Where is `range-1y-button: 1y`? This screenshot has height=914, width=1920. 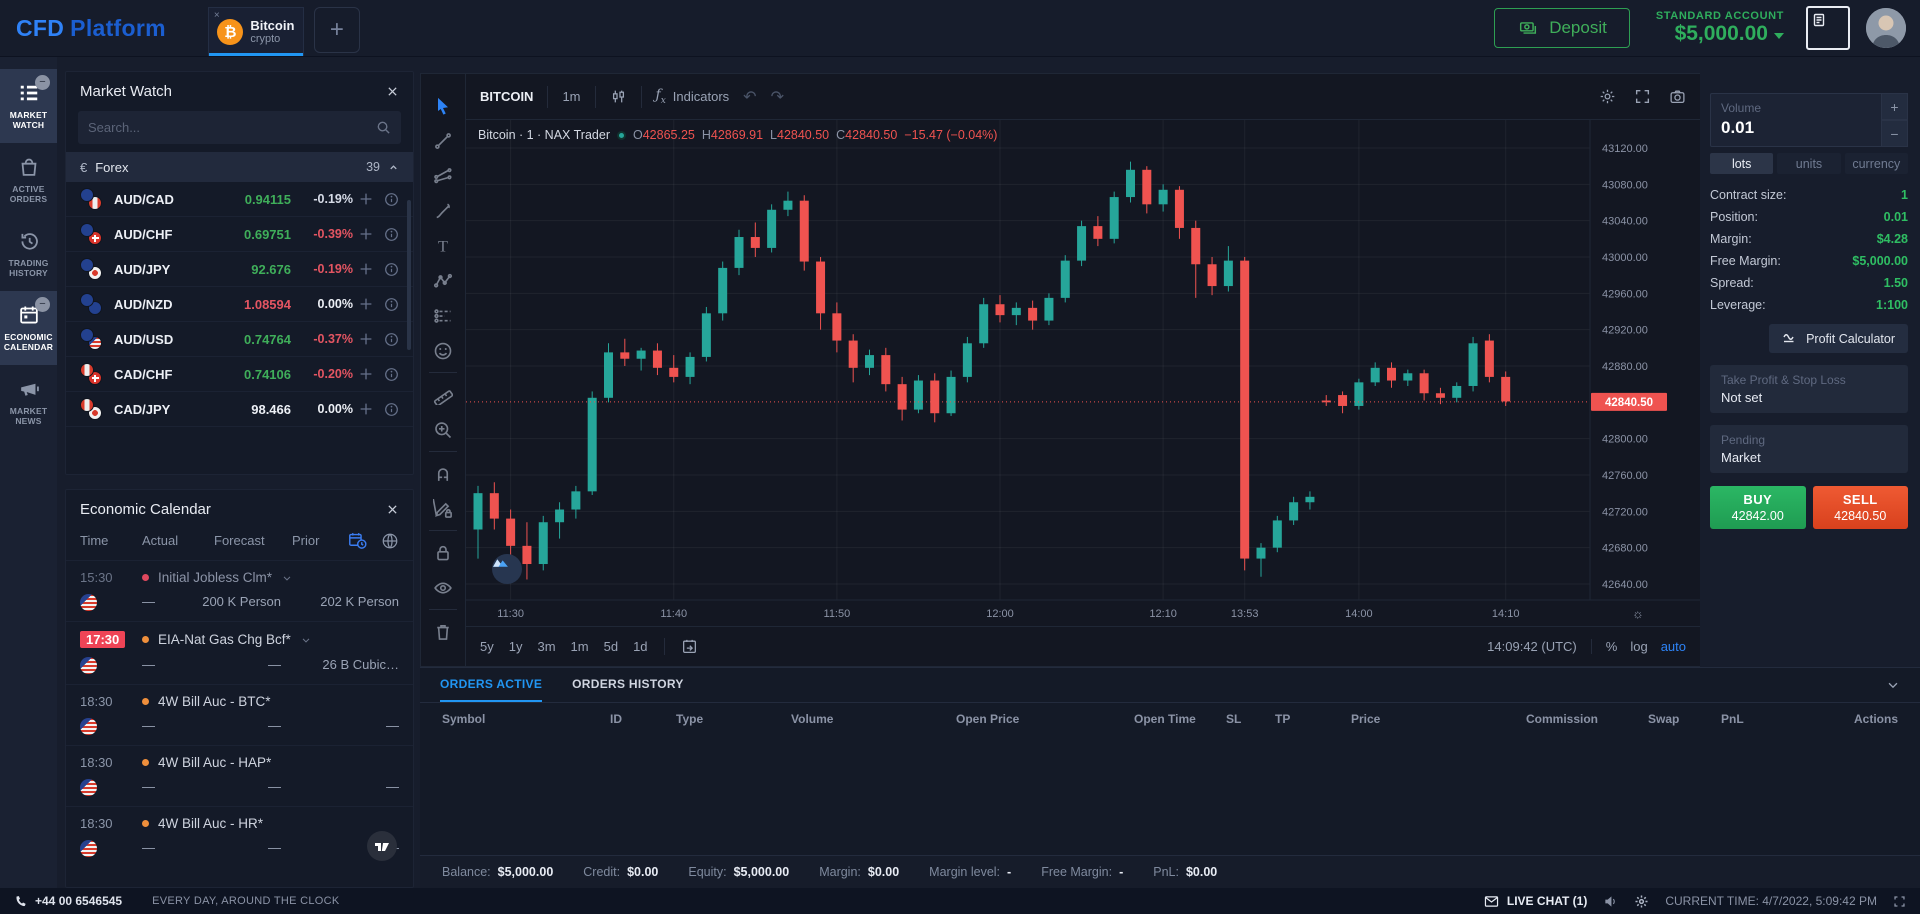
range-1y-button: 1y is located at coordinates (515, 646).